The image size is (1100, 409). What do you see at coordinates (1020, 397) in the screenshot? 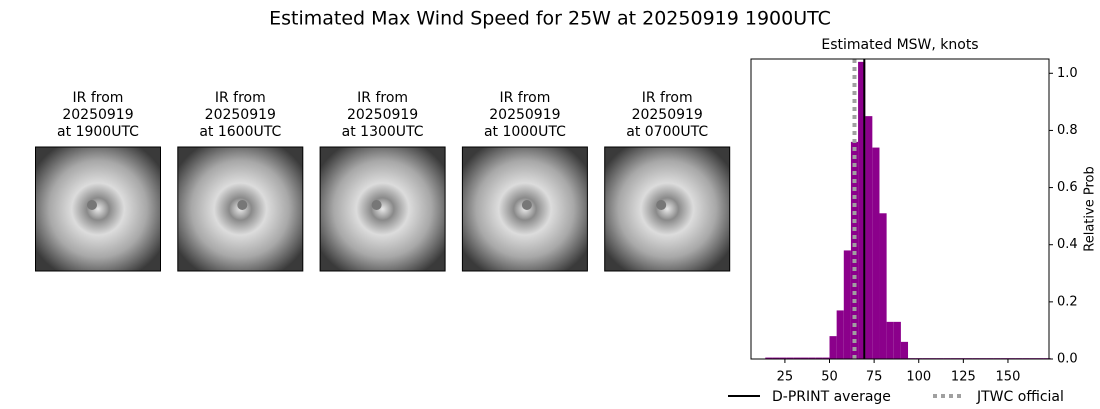
I see `legend-label: JTWC official` at bounding box center [1020, 397].